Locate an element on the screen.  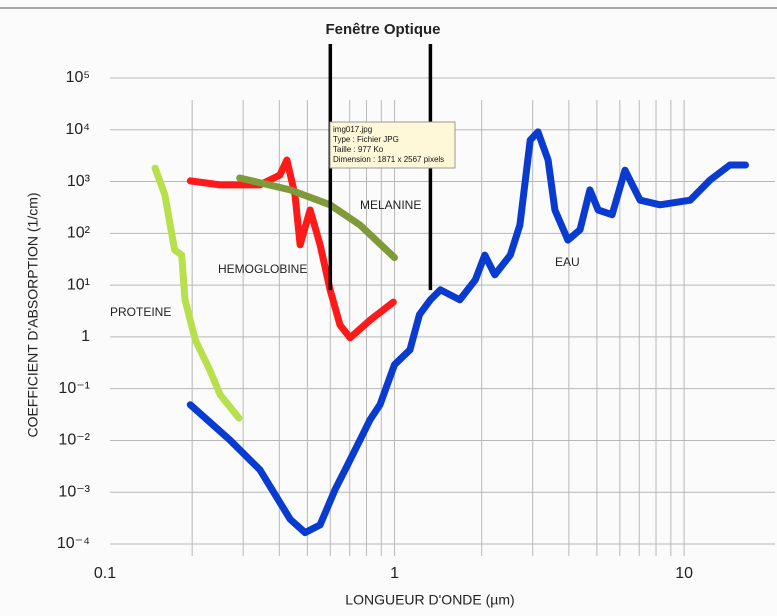
series-label: MELANINE is located at coordinates (390, 205).